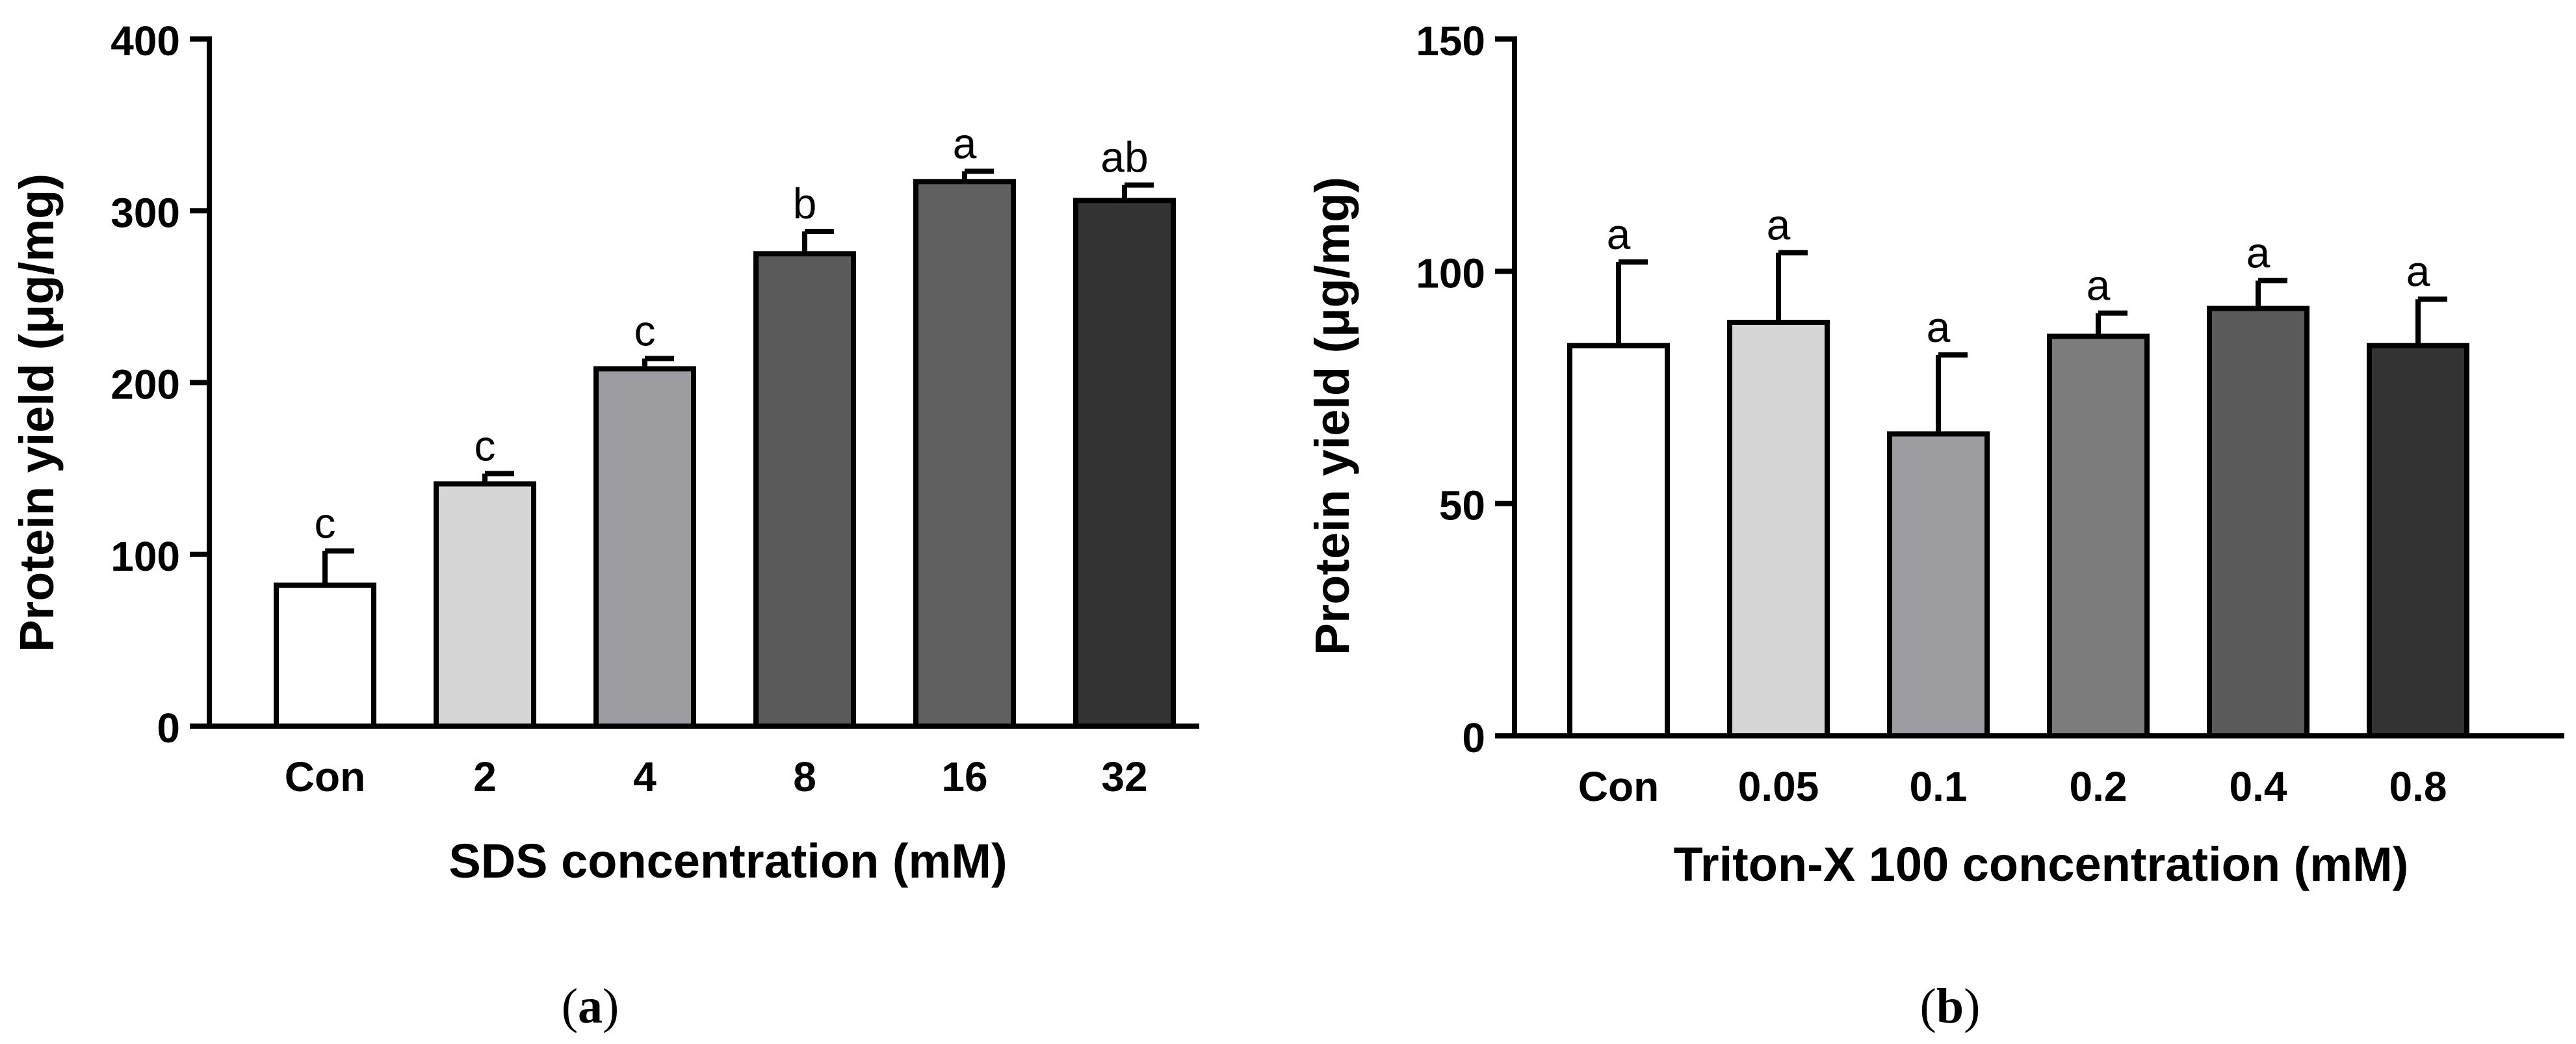 Image resolution: width=2576 pixels, height=1044 pixels. Describe the element at coordinates (37, 413) in the screenshot. I see `y-axis-title-a: Protein yield (μg/mg)` at that location.